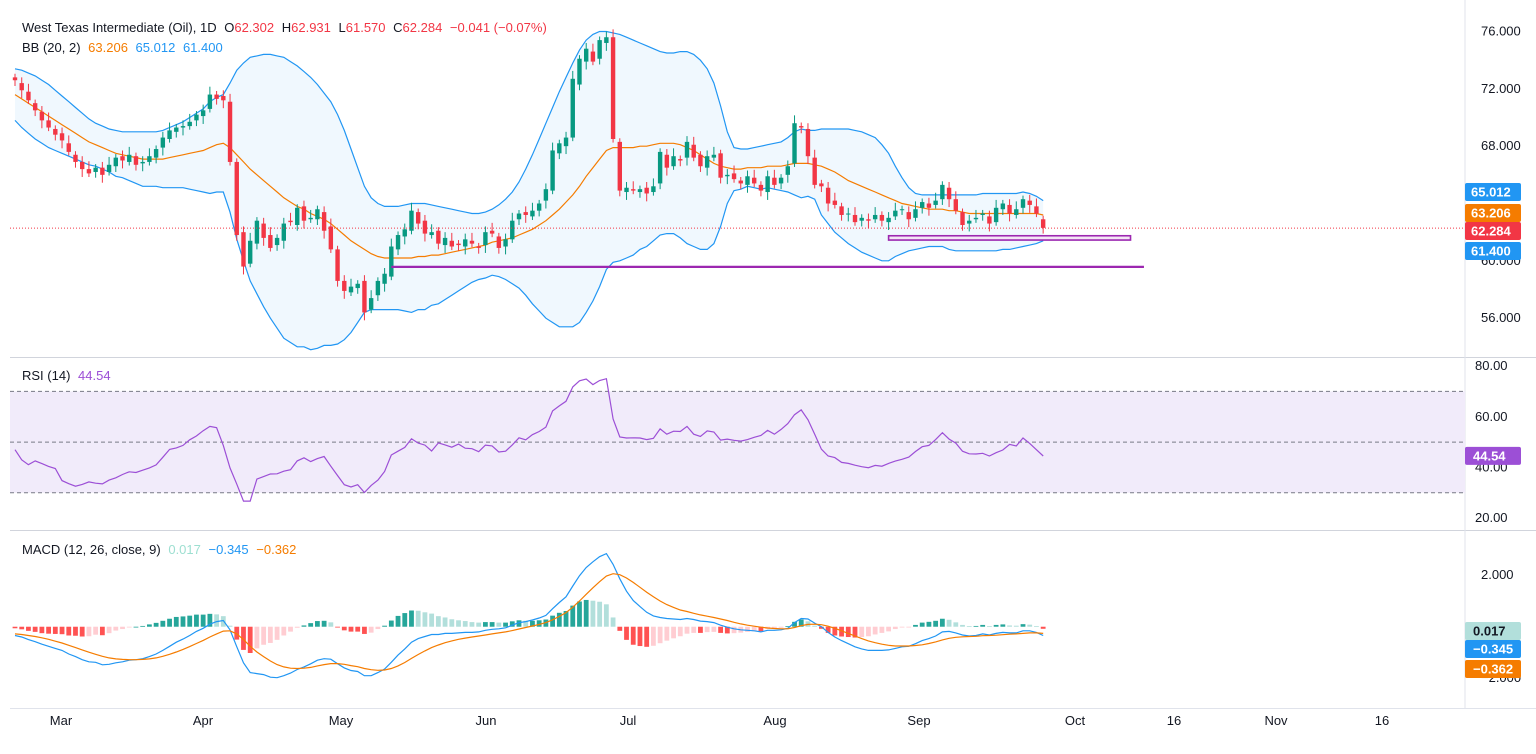 This screenshot has height=754, width=1536. I want to click on price-badge-label: 65.012, so click(1491, 192).